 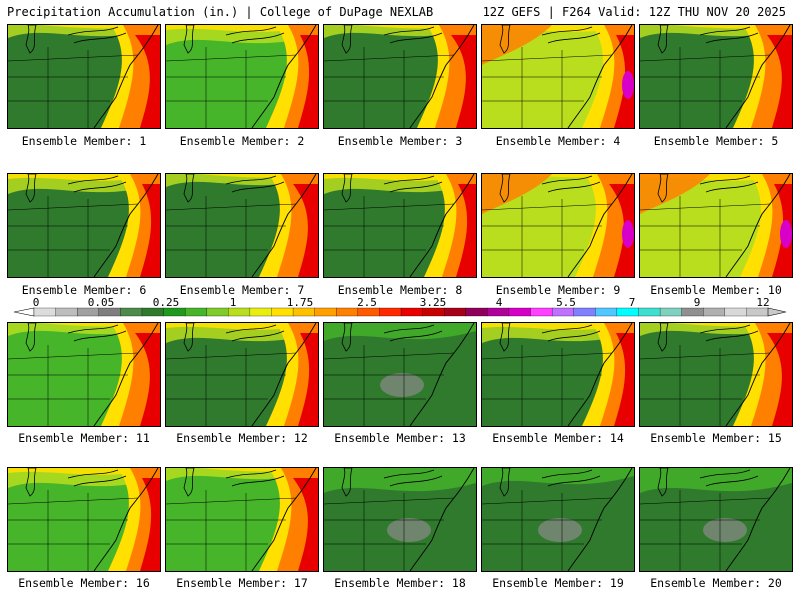 I want to click on colorbar-arrow-left, so click(x=24, y=312).